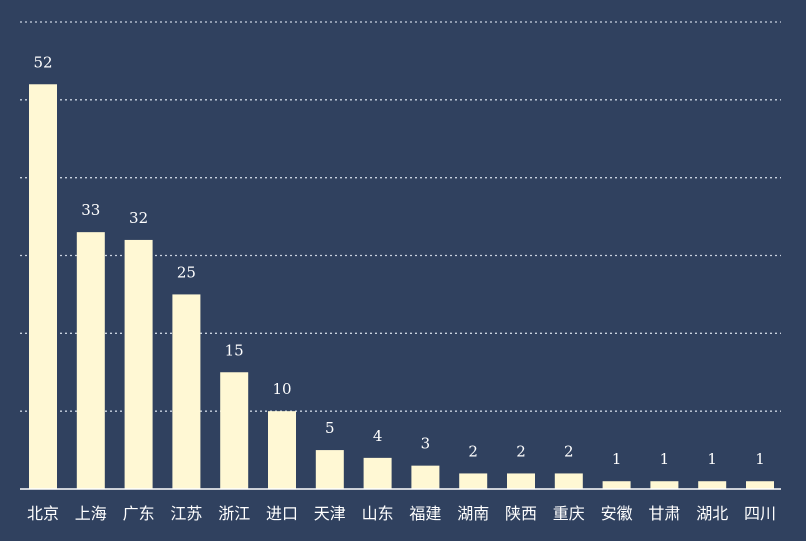 Image resolution: width=806 pixels, height=541 pixels. What do you see at coordinates (426, 444) in the screenshot?
I see `value-label: 3` at bounding box center [426, 444].